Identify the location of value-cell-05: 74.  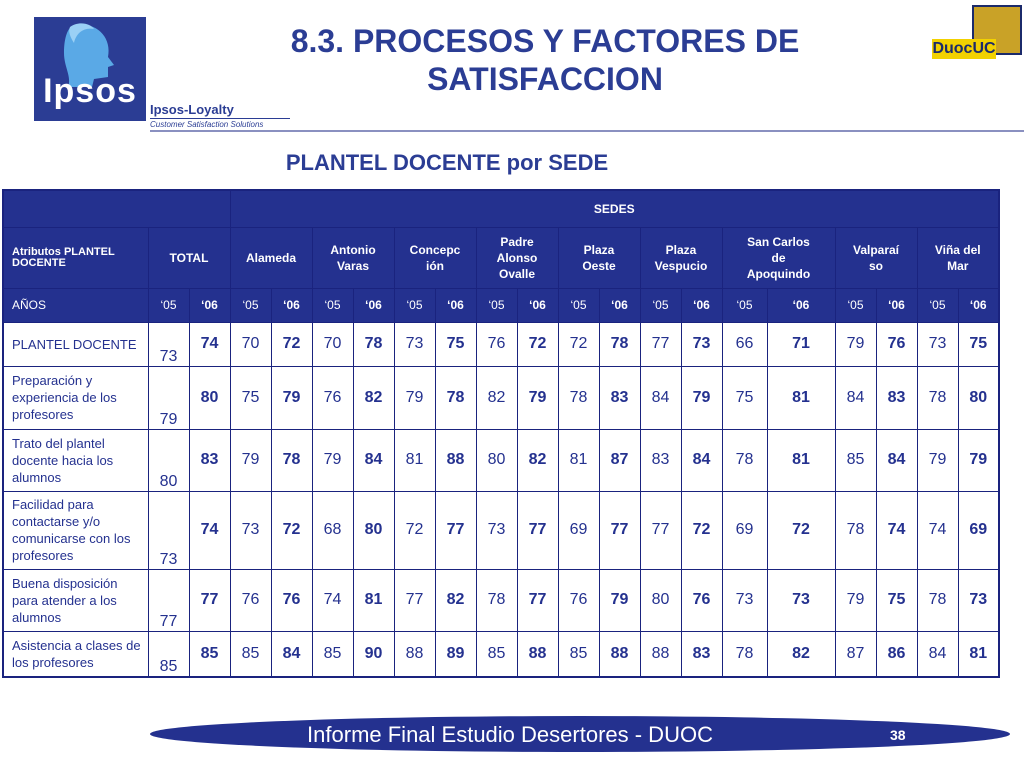
(937, 530).